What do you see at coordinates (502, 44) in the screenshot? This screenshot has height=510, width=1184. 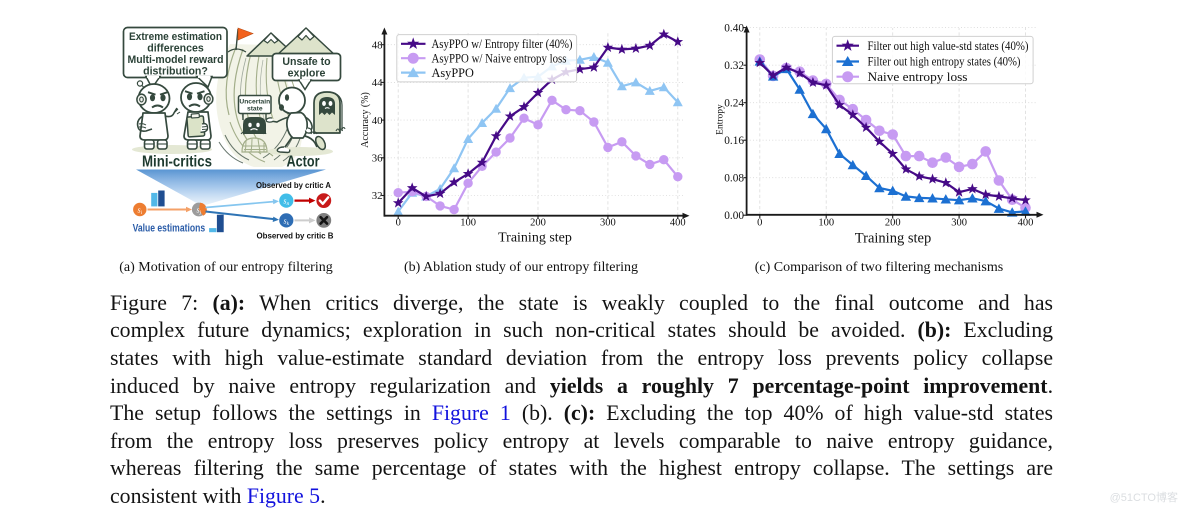 I see `svg-text: AsyPPO w/ Entropy filter (40%)` at bounding box center [502, 44].